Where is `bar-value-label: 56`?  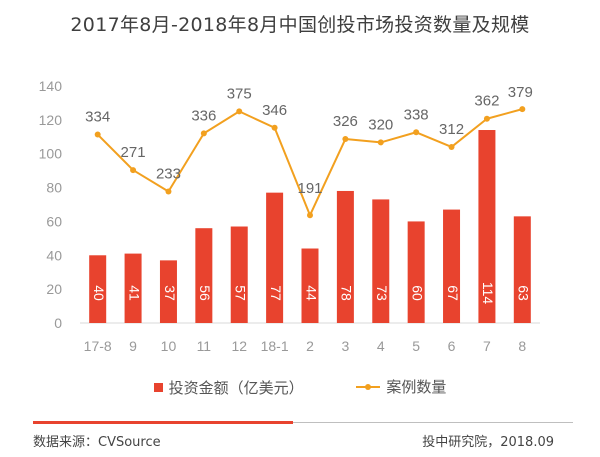
bar-value-label: 56 is located at coordinates (205, 293).